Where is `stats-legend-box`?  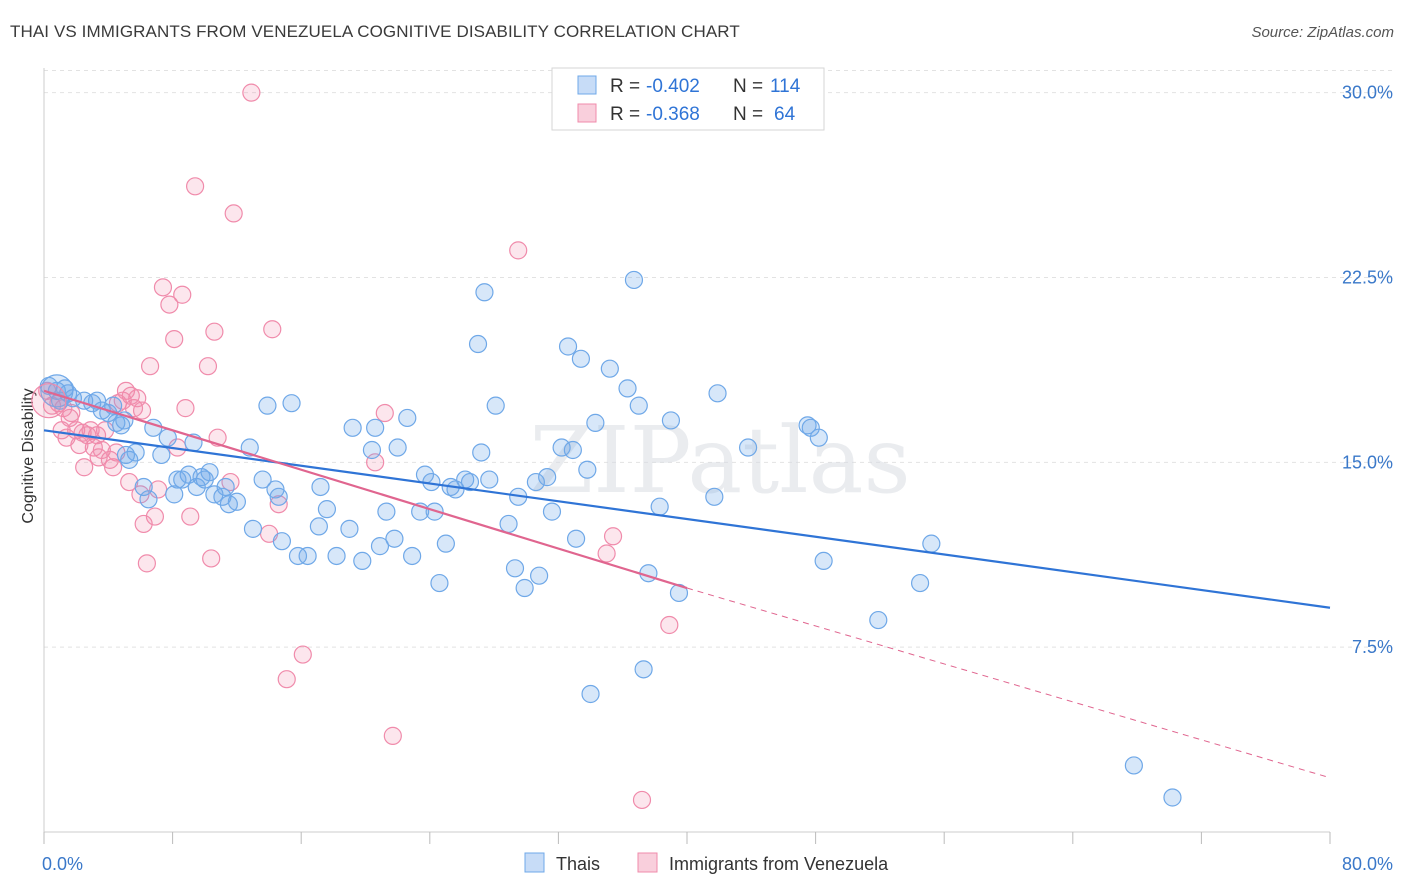 stats-legend-box is located at coordinates (688, 99).